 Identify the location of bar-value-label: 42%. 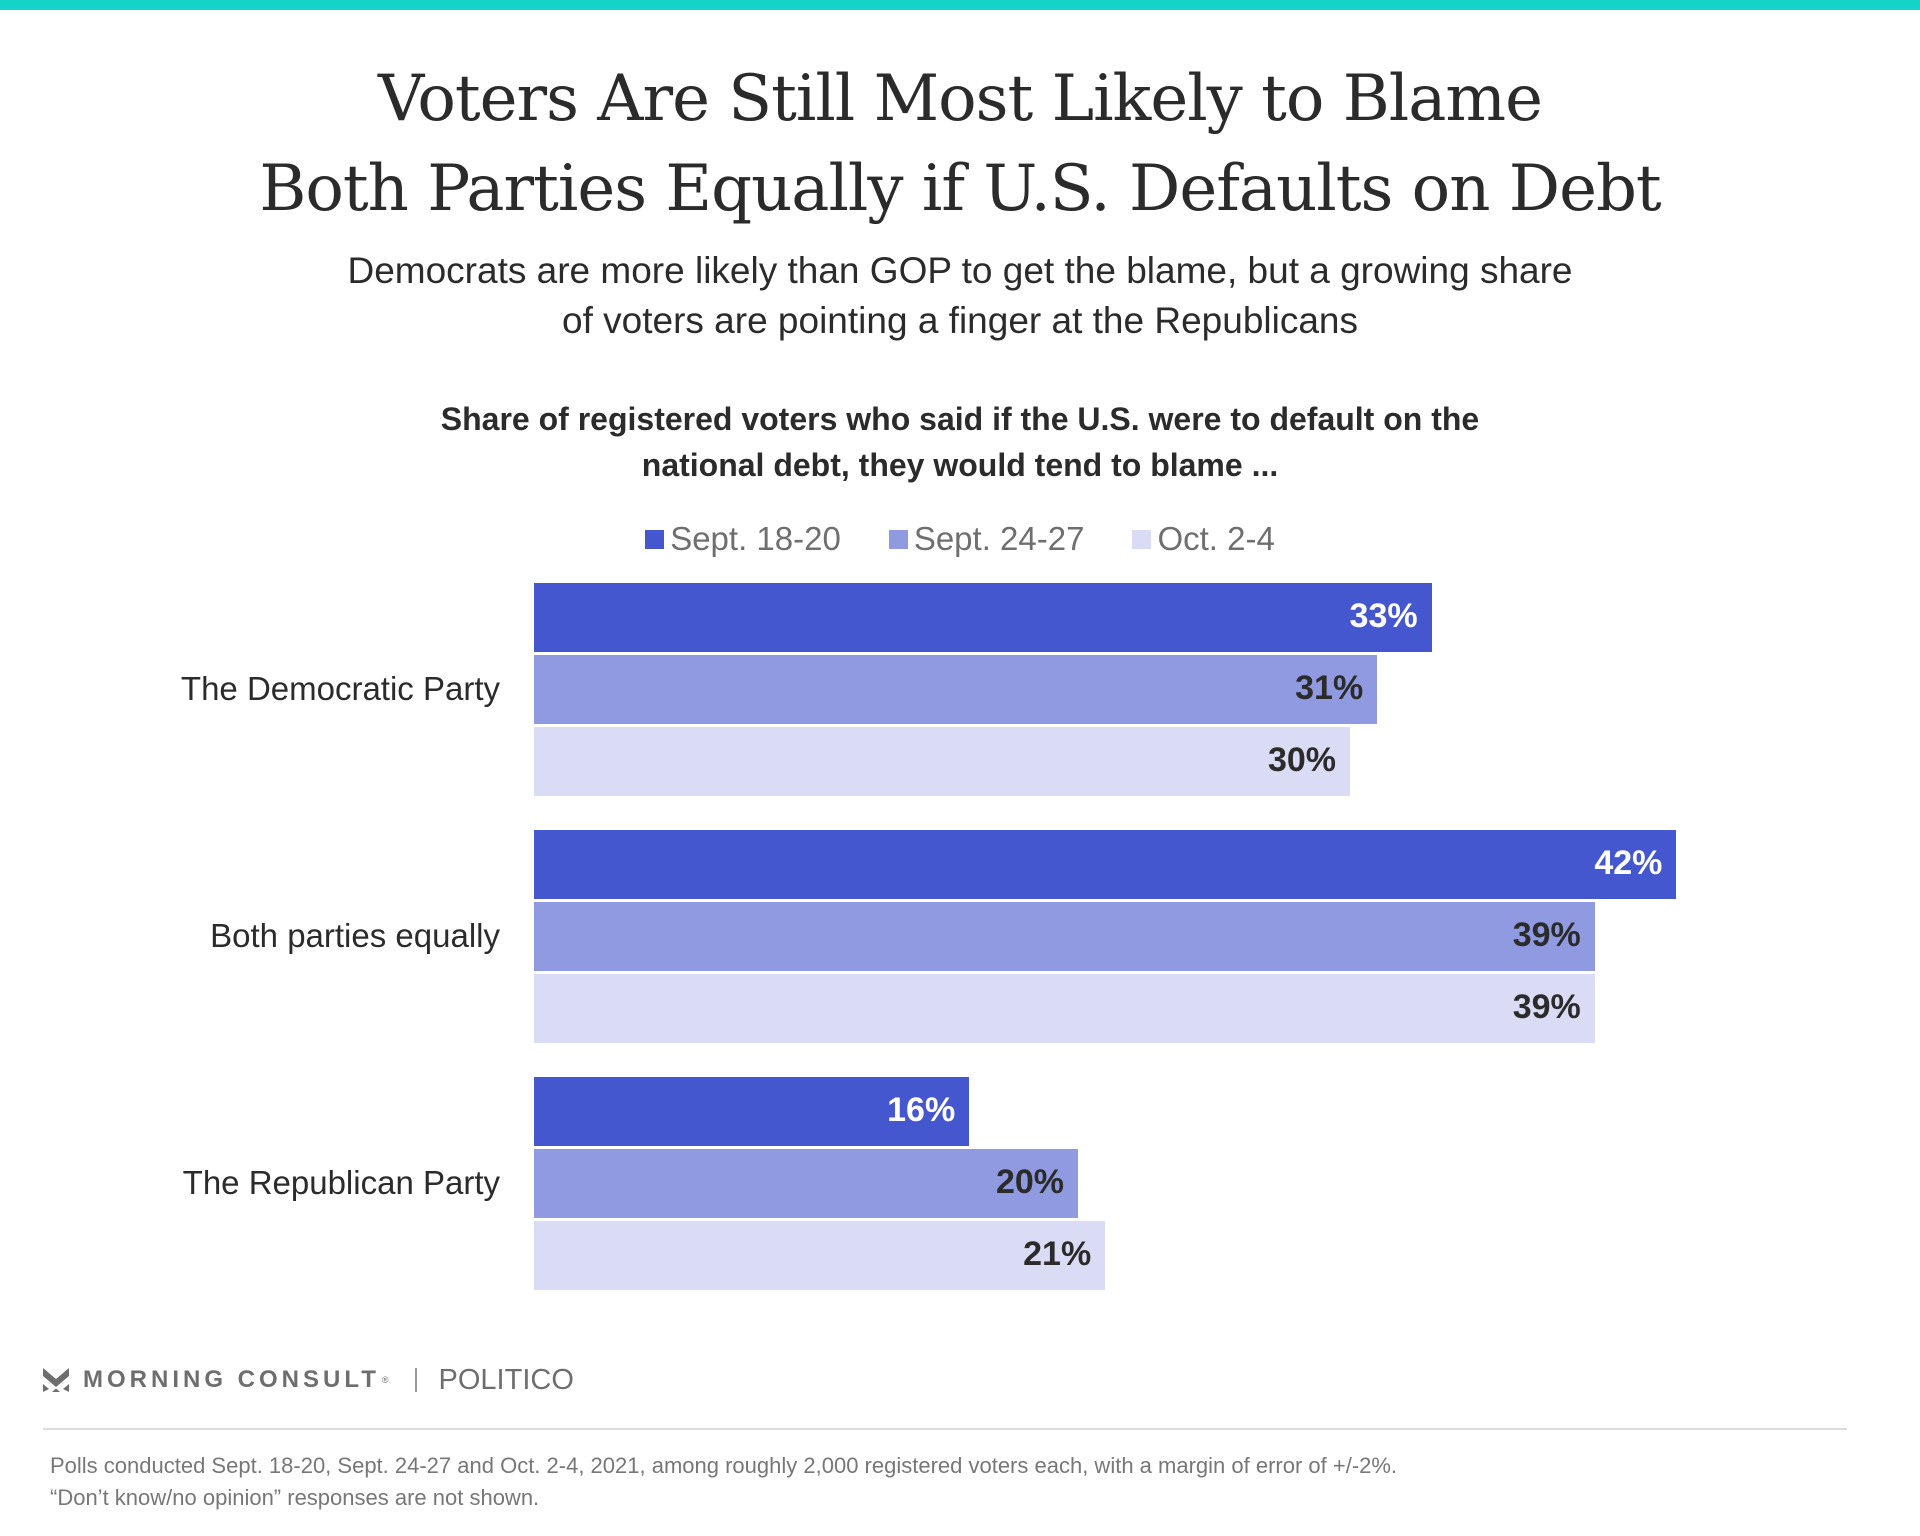
(1628, 863).